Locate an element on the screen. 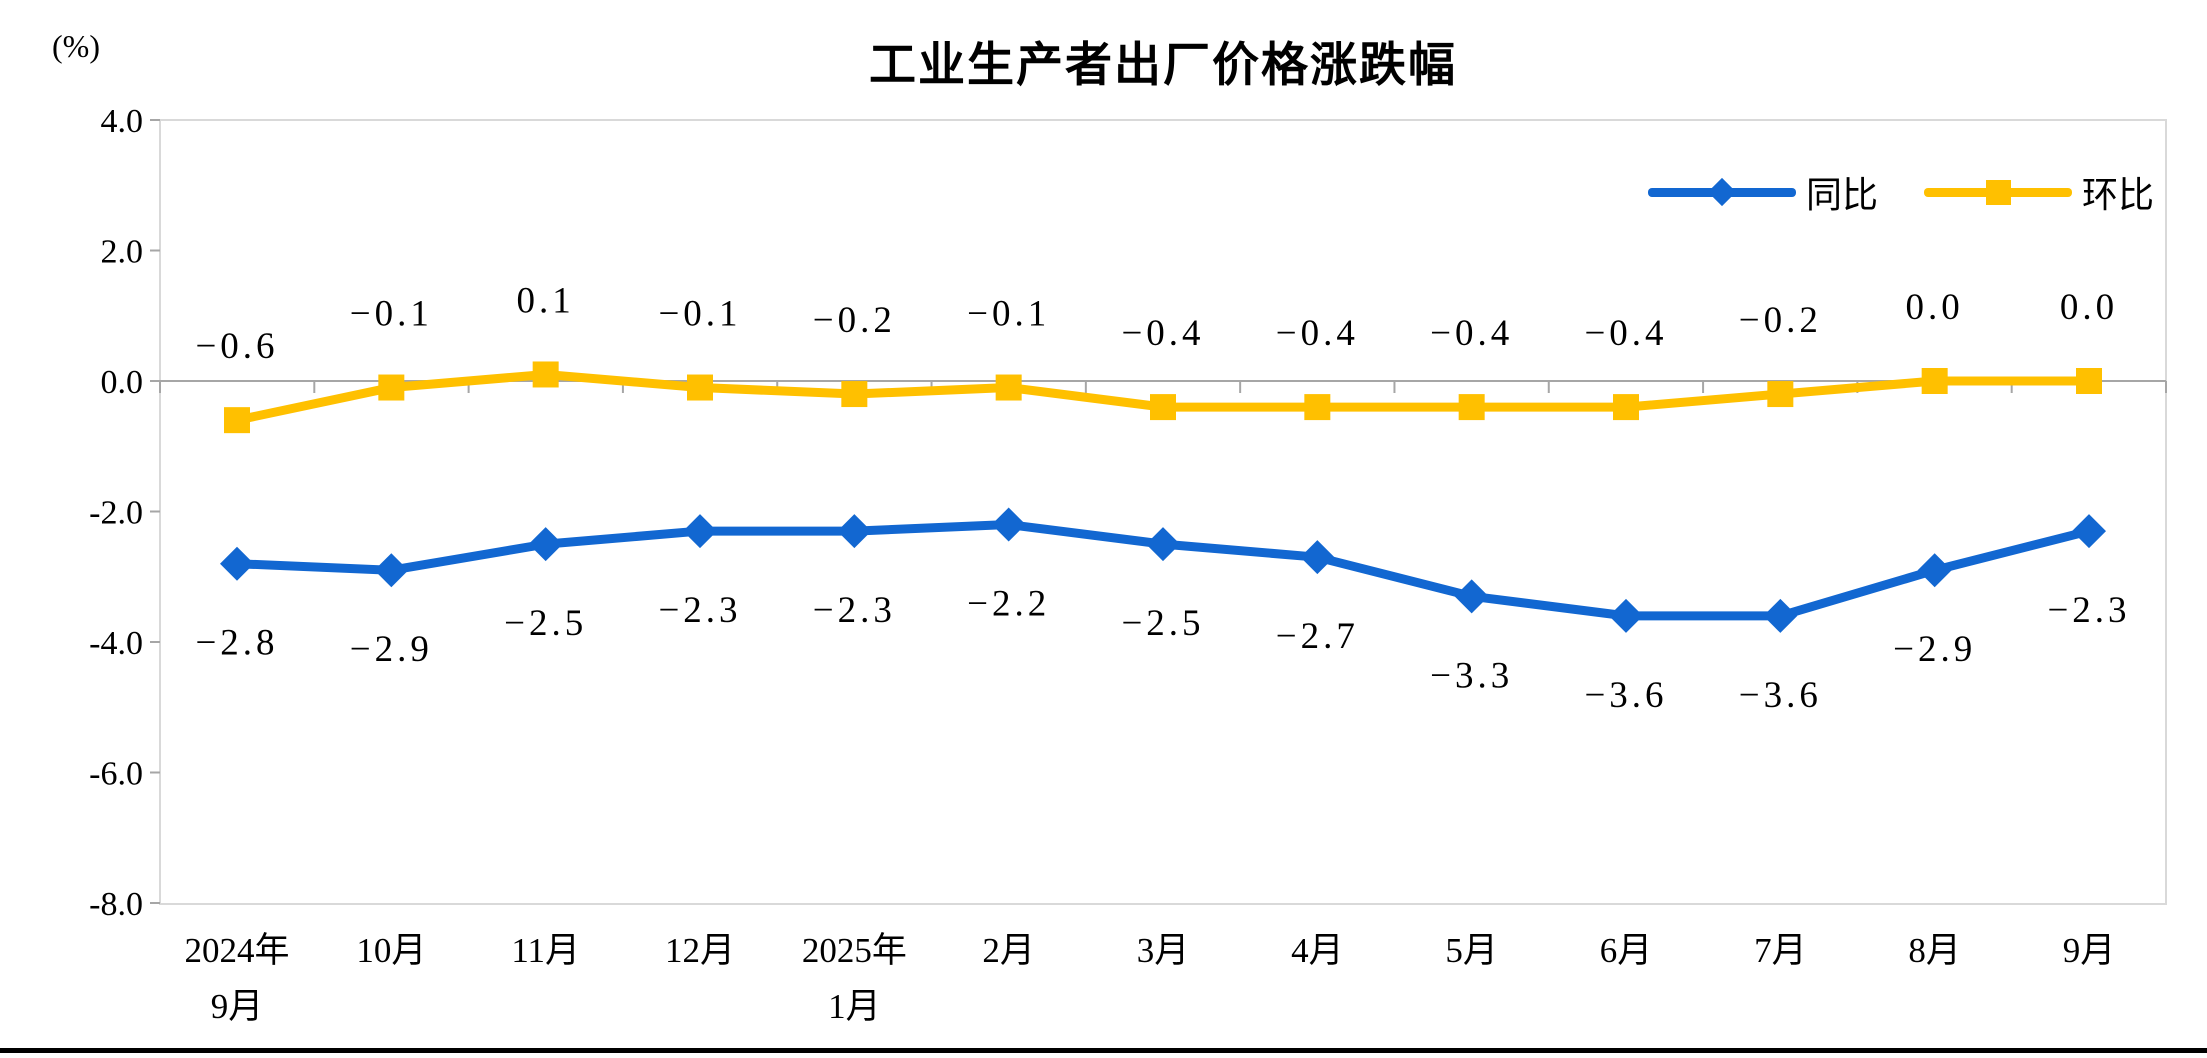 The height and width of the screenshot is (1058, 2207). x-tick-label: 7月 is located at coordinates (1780, 950).